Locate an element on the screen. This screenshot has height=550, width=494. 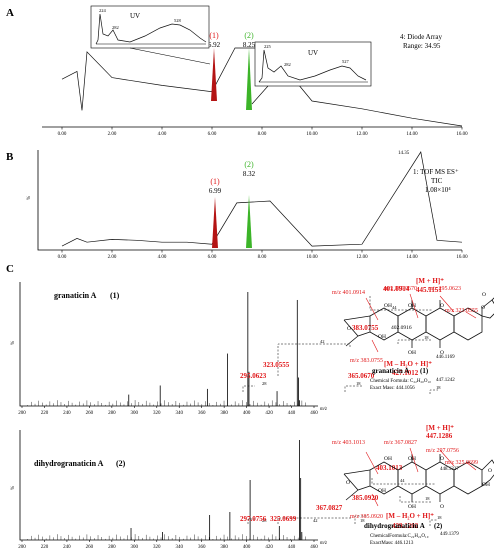
mz-tick-label: 400 is located at coordinates (247, 413).